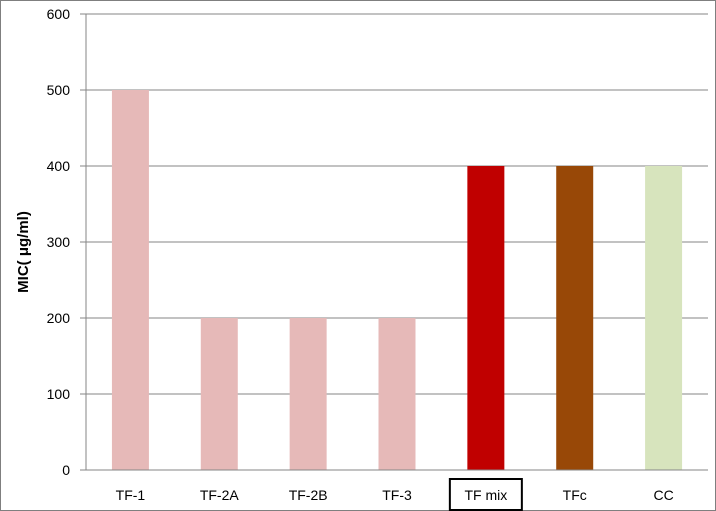  Describe the element at coordinates (308, 495) in the screenshot. I see `x-tick-label: TF-2B` at that location.